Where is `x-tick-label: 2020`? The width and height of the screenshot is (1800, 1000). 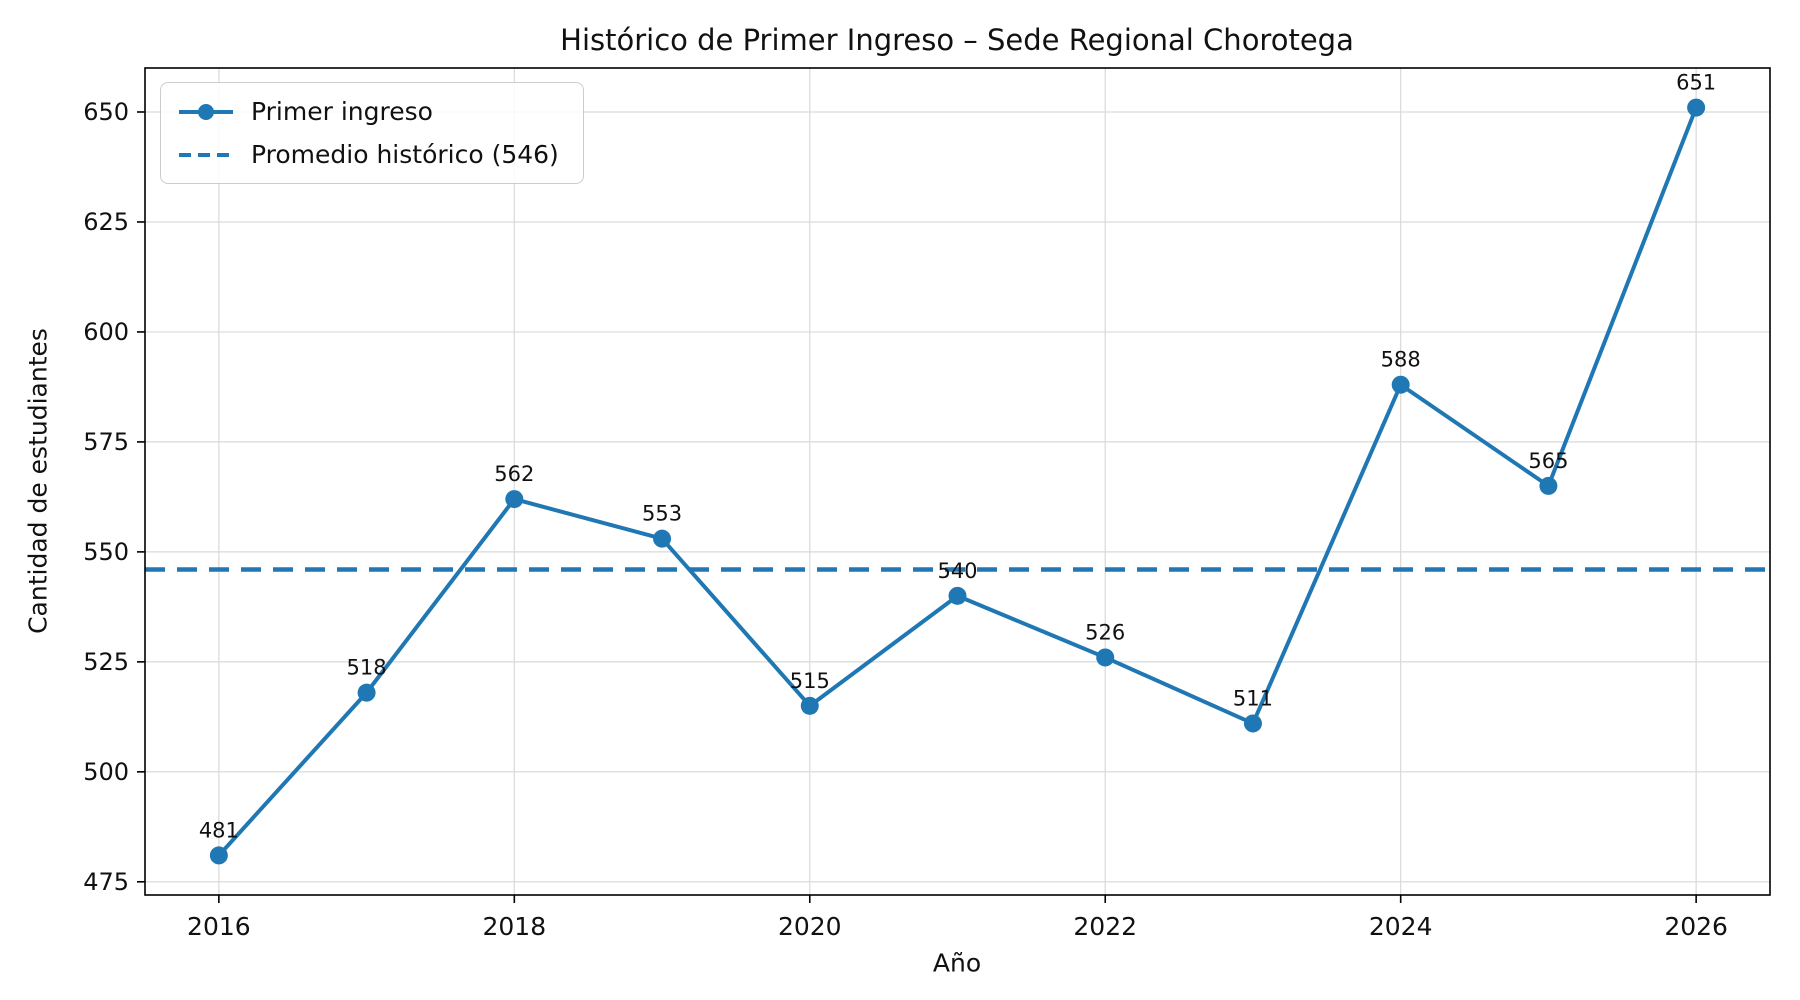 x-tick-label: 2020 is located at coordinates (810, 926).